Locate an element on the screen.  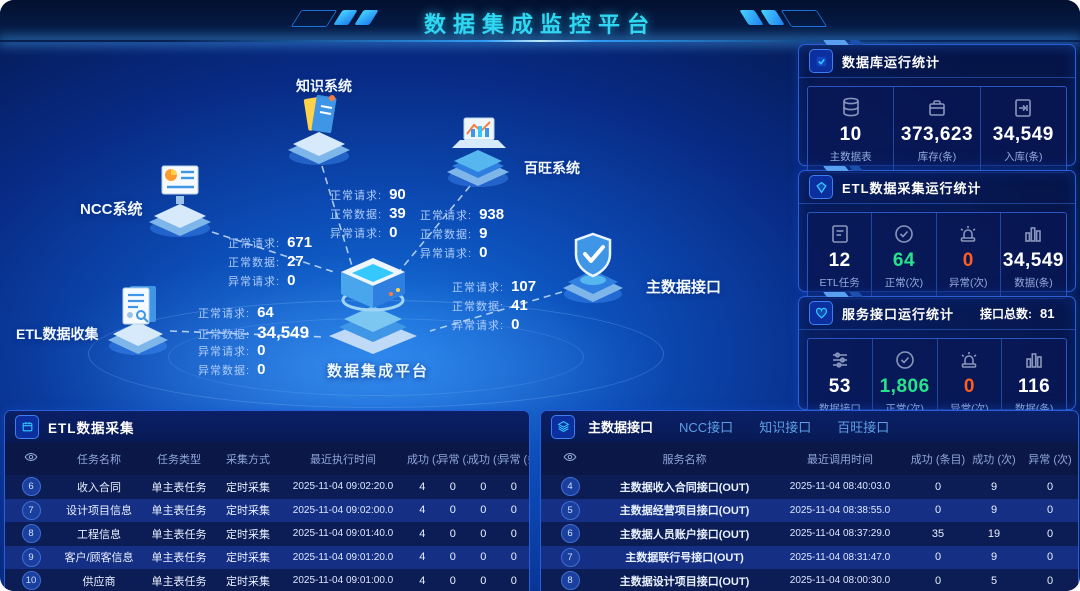
etl-panel-header: ETL数据采集运行统计 is located at coordinates (937, 187).